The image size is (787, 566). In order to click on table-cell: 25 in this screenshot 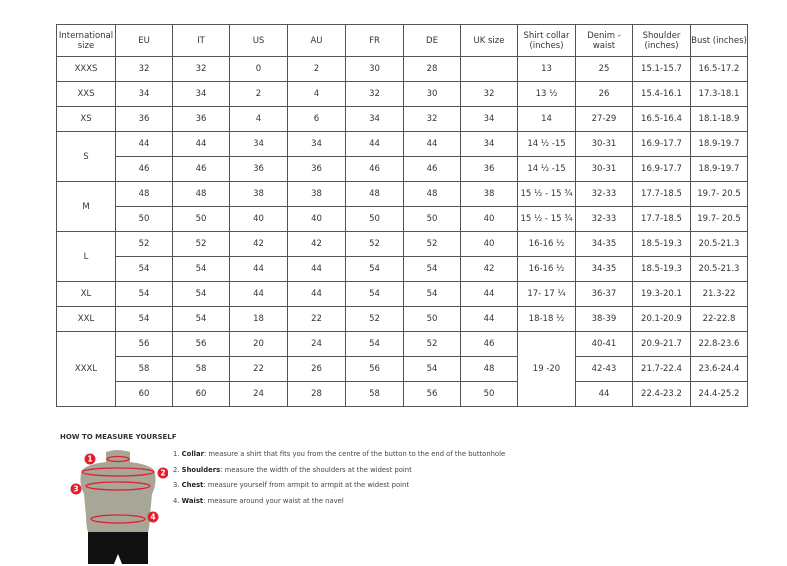, I will do `click(604, 69)`.